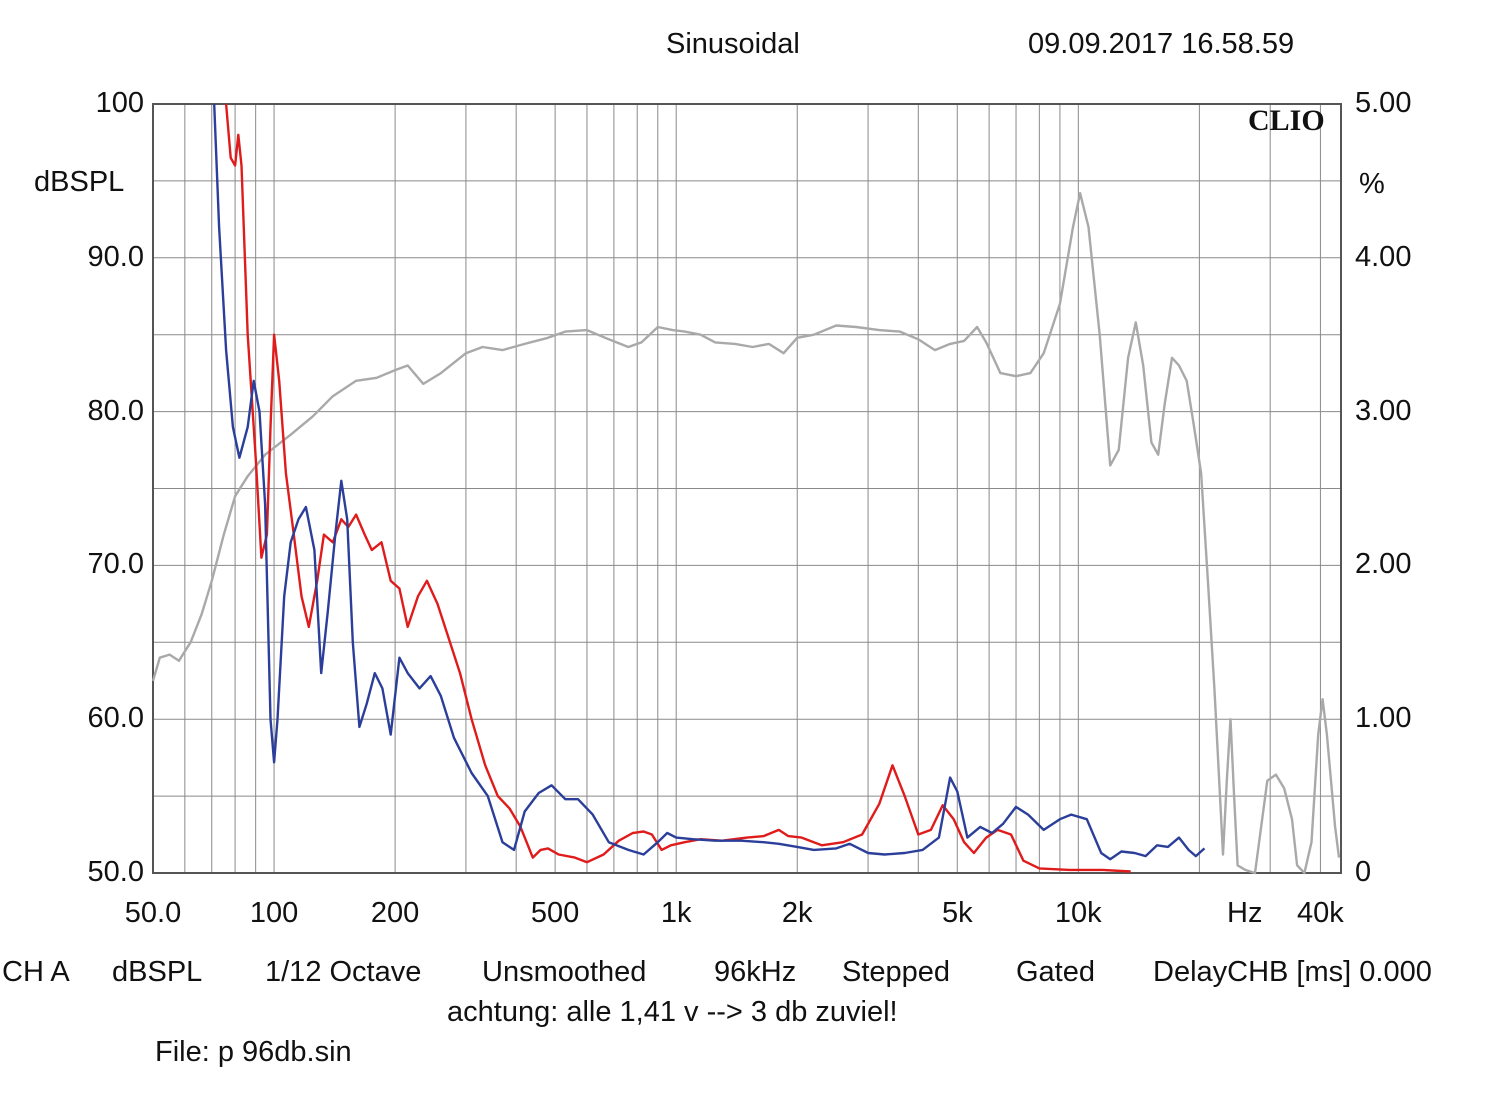 This screenshot has width=1500, height=1098. What do you see at coordinates (1055, 972) in the screenshot?
I see `footer-window: Gated` at bounding box center [1055, 972].